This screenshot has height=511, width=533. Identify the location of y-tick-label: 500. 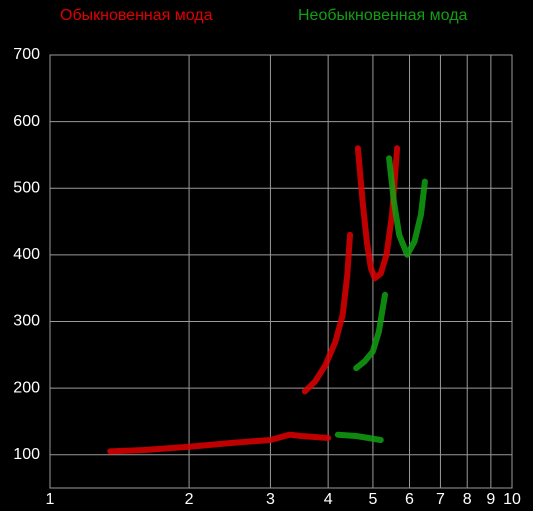
(26, 187).